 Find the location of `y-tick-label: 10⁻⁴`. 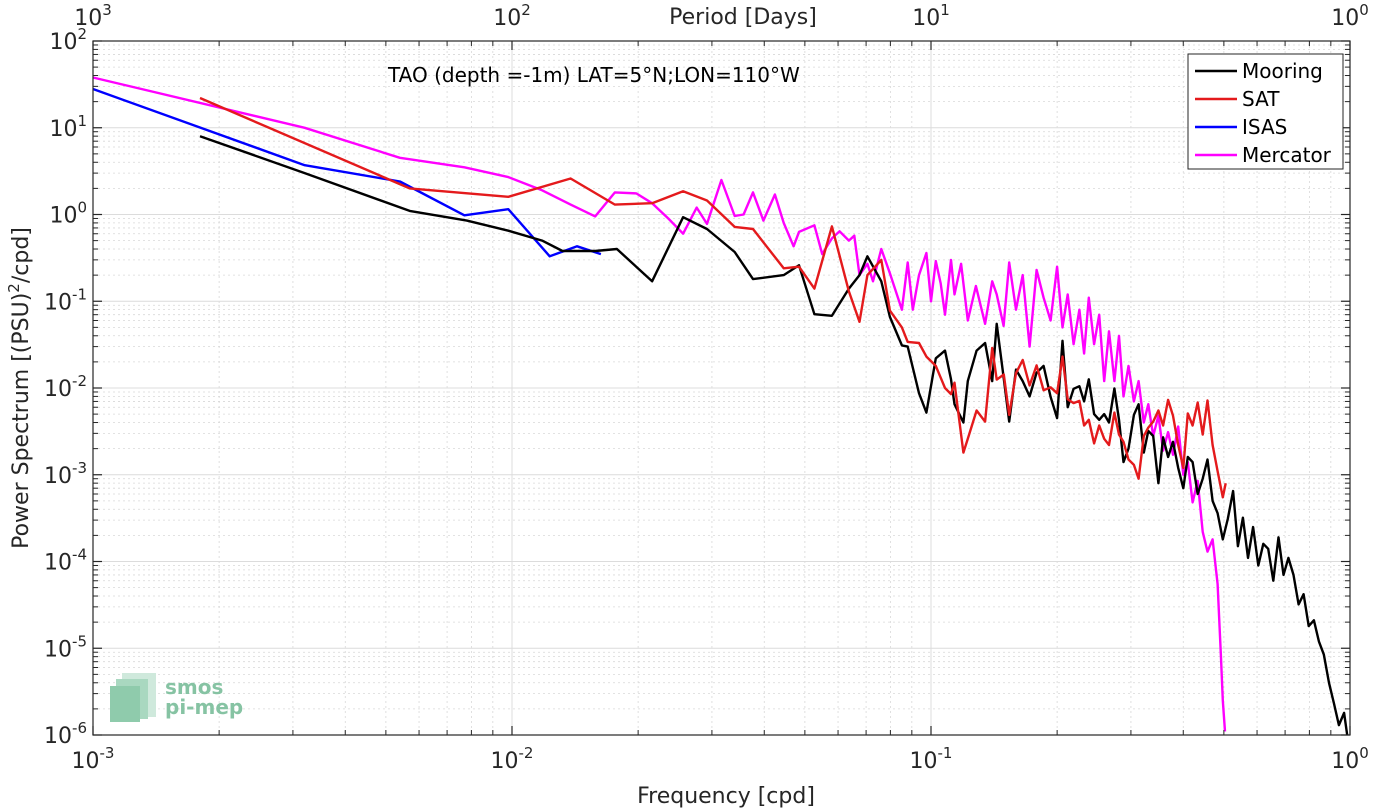

y-tick-label: 10⁻⁴ is located at coordinates (65, 561).